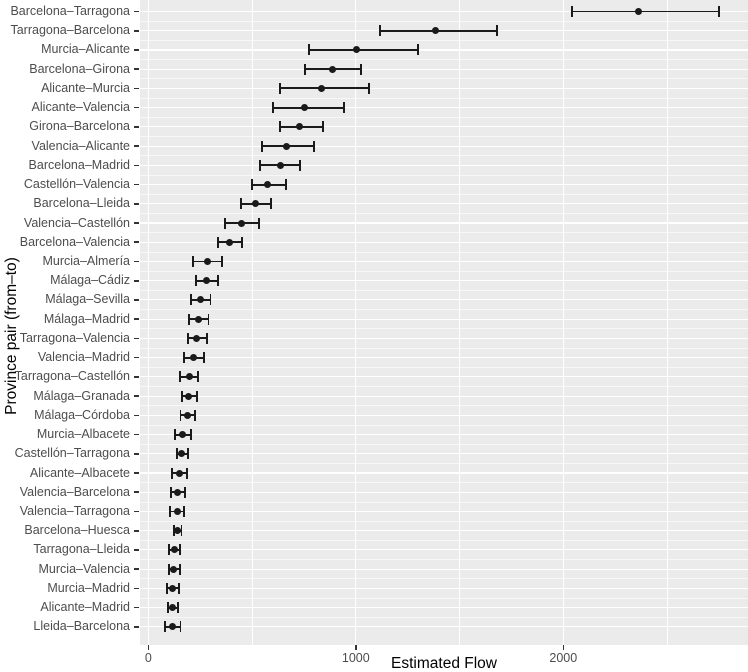 Image resolution: width=748 pixels, height=672 pixels. I want to click on y-axis-label: Alicante–Valencia, so click(80, 107).